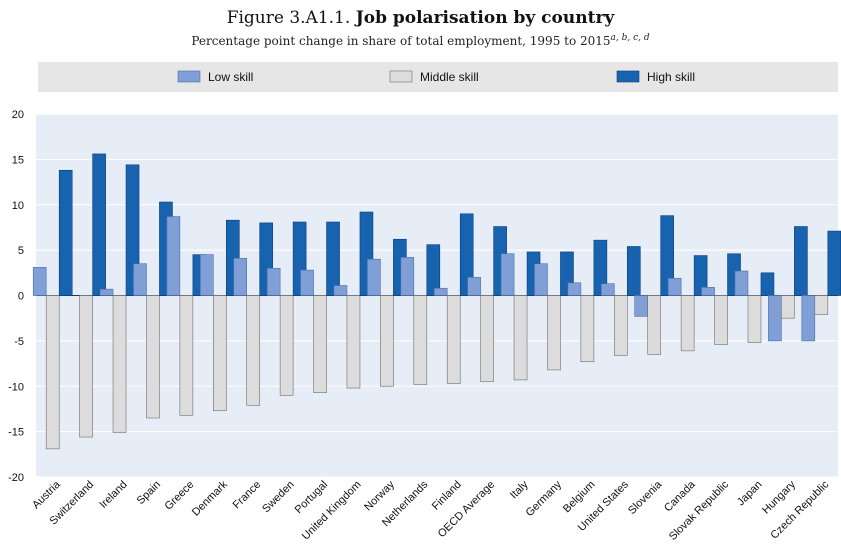 The image size is (841, 547). I want to click on y-tick-label: 10, so click(18, 206).